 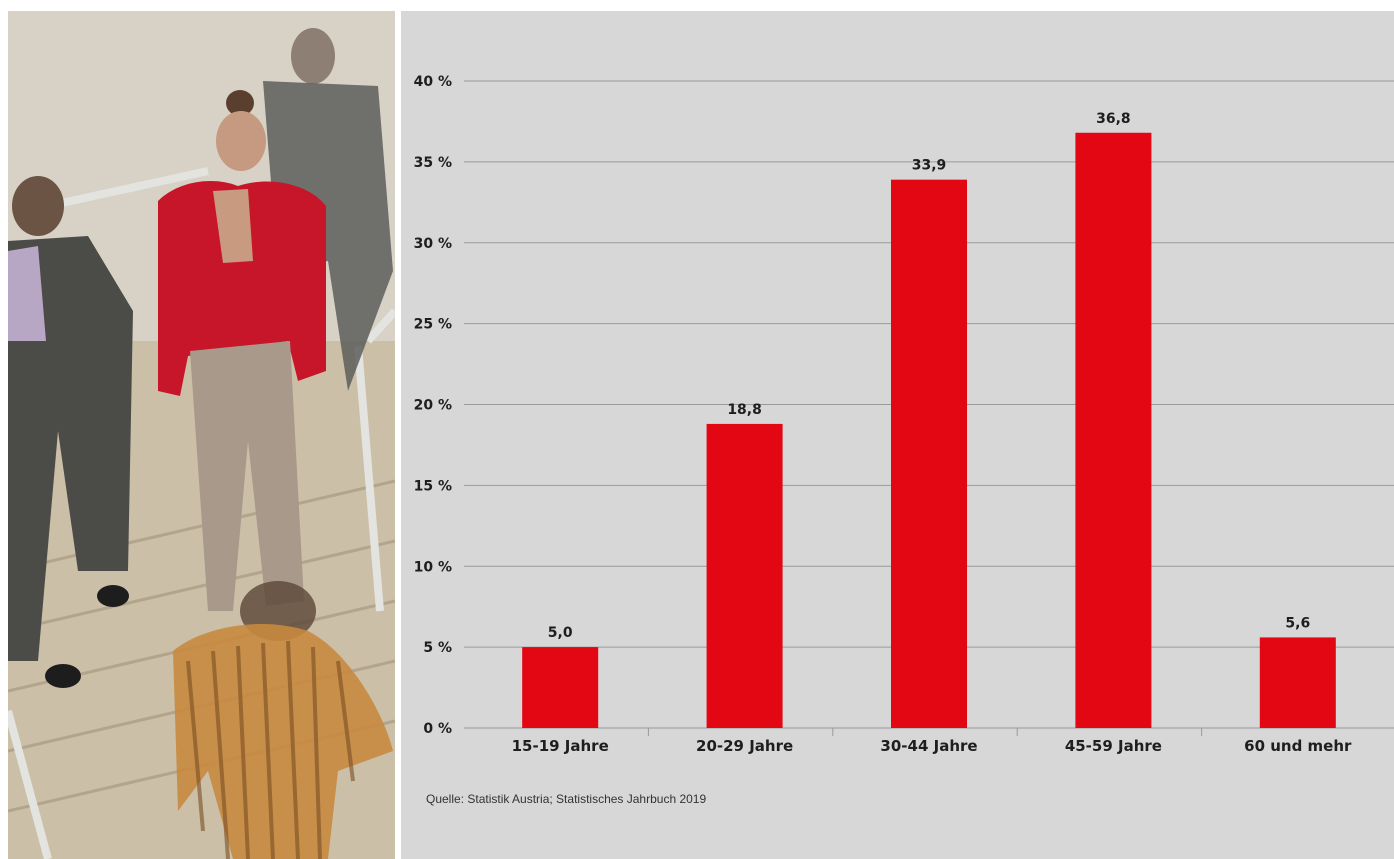 I want to click on y-tick-label: 25 %, so click(x=433, y=325).